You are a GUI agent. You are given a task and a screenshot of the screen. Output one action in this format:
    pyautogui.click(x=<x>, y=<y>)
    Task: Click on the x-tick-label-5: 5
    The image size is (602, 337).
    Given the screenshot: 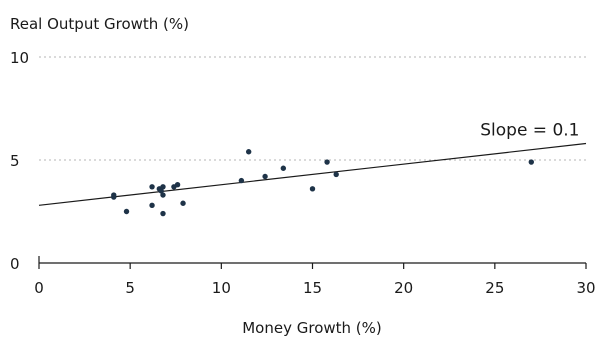 What is the action you would take?
    pyautogui.click(x=130, y=288)
    